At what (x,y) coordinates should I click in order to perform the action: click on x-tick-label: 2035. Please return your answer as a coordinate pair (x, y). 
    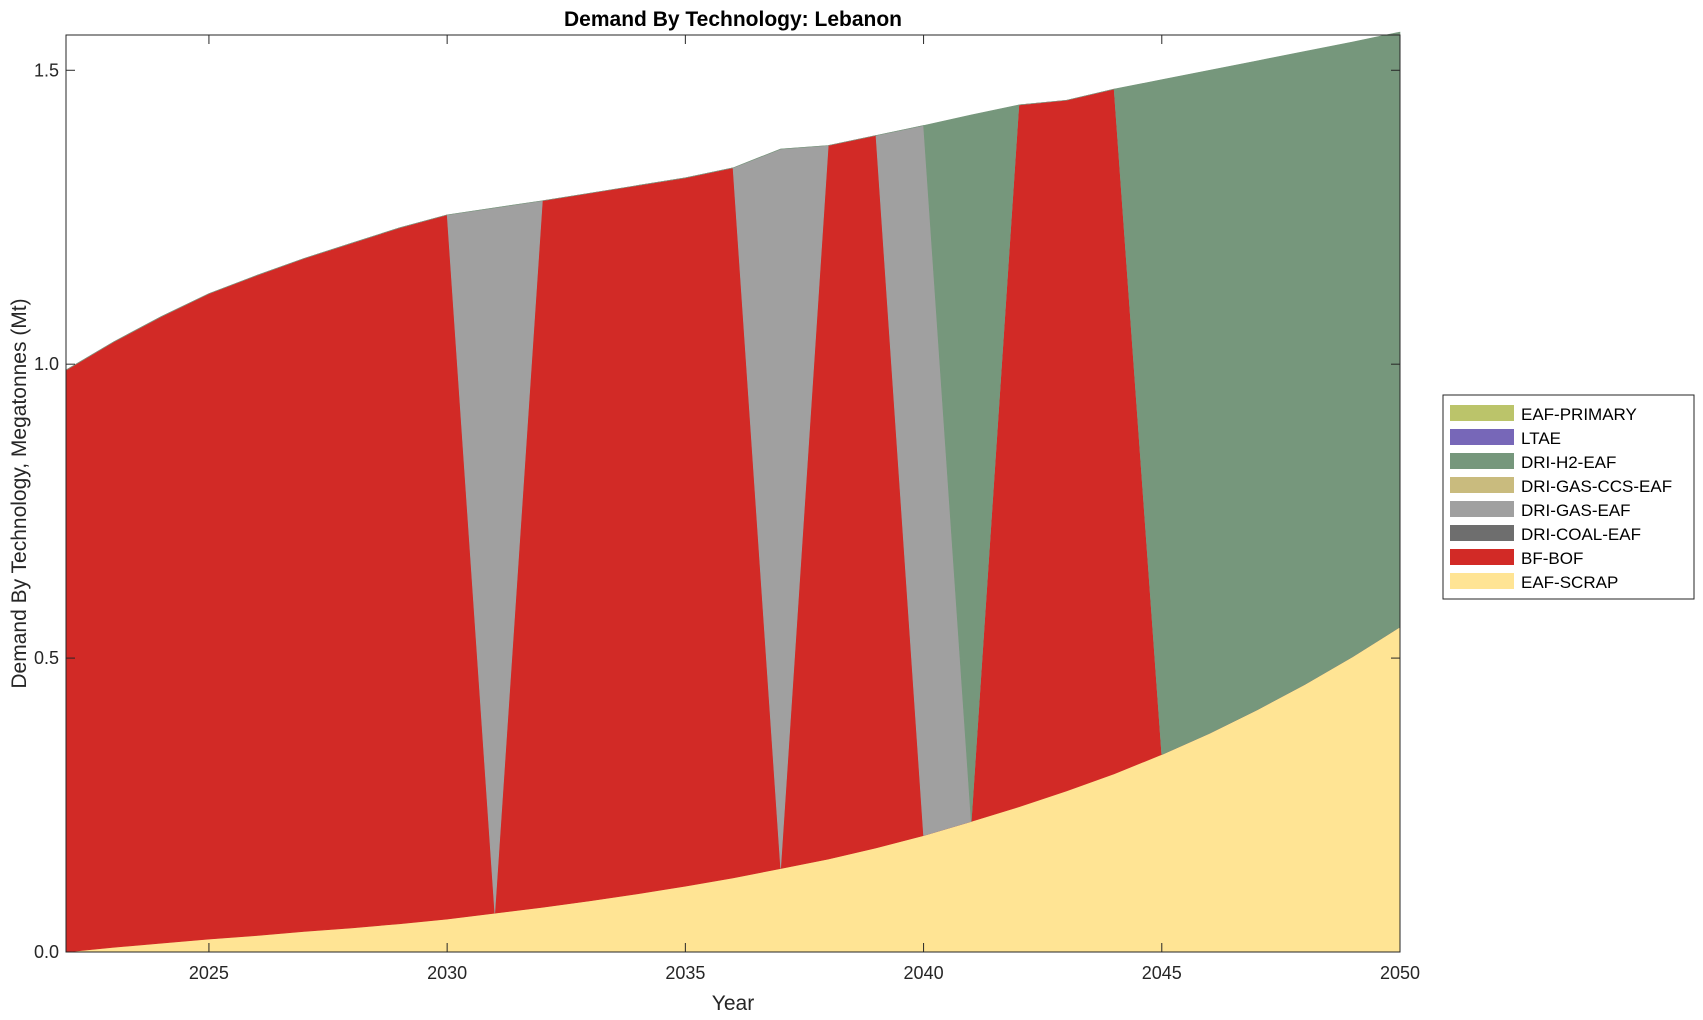
    Looking at the image, I should click on (685, 973).